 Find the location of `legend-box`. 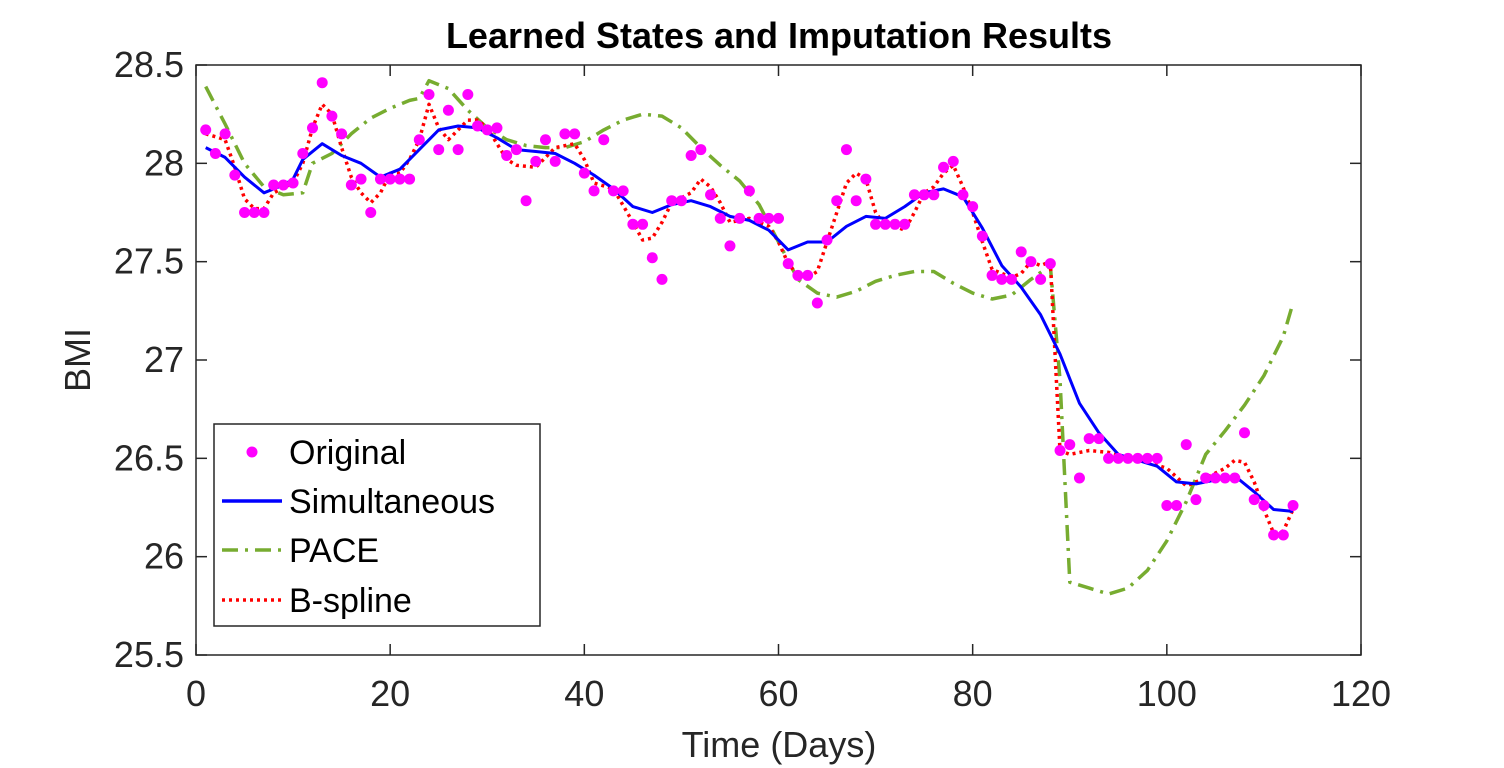

legend-box is located at coordinates (377, 525).